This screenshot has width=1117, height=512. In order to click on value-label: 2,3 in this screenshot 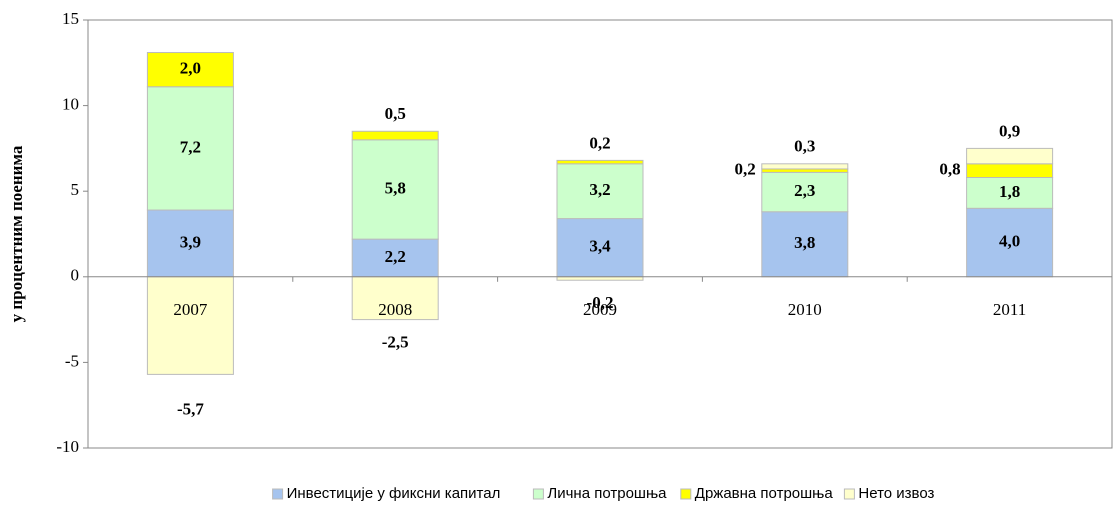, I will do `click(804, 190)`.